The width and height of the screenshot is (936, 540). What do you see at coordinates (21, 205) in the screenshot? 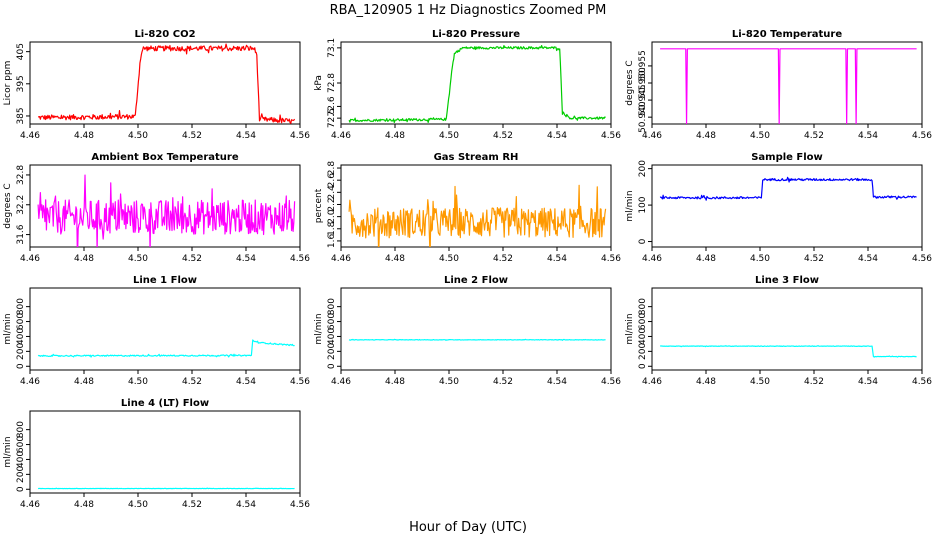
I see `y-tick-label: 32.2` at bounding box center [21, 205].